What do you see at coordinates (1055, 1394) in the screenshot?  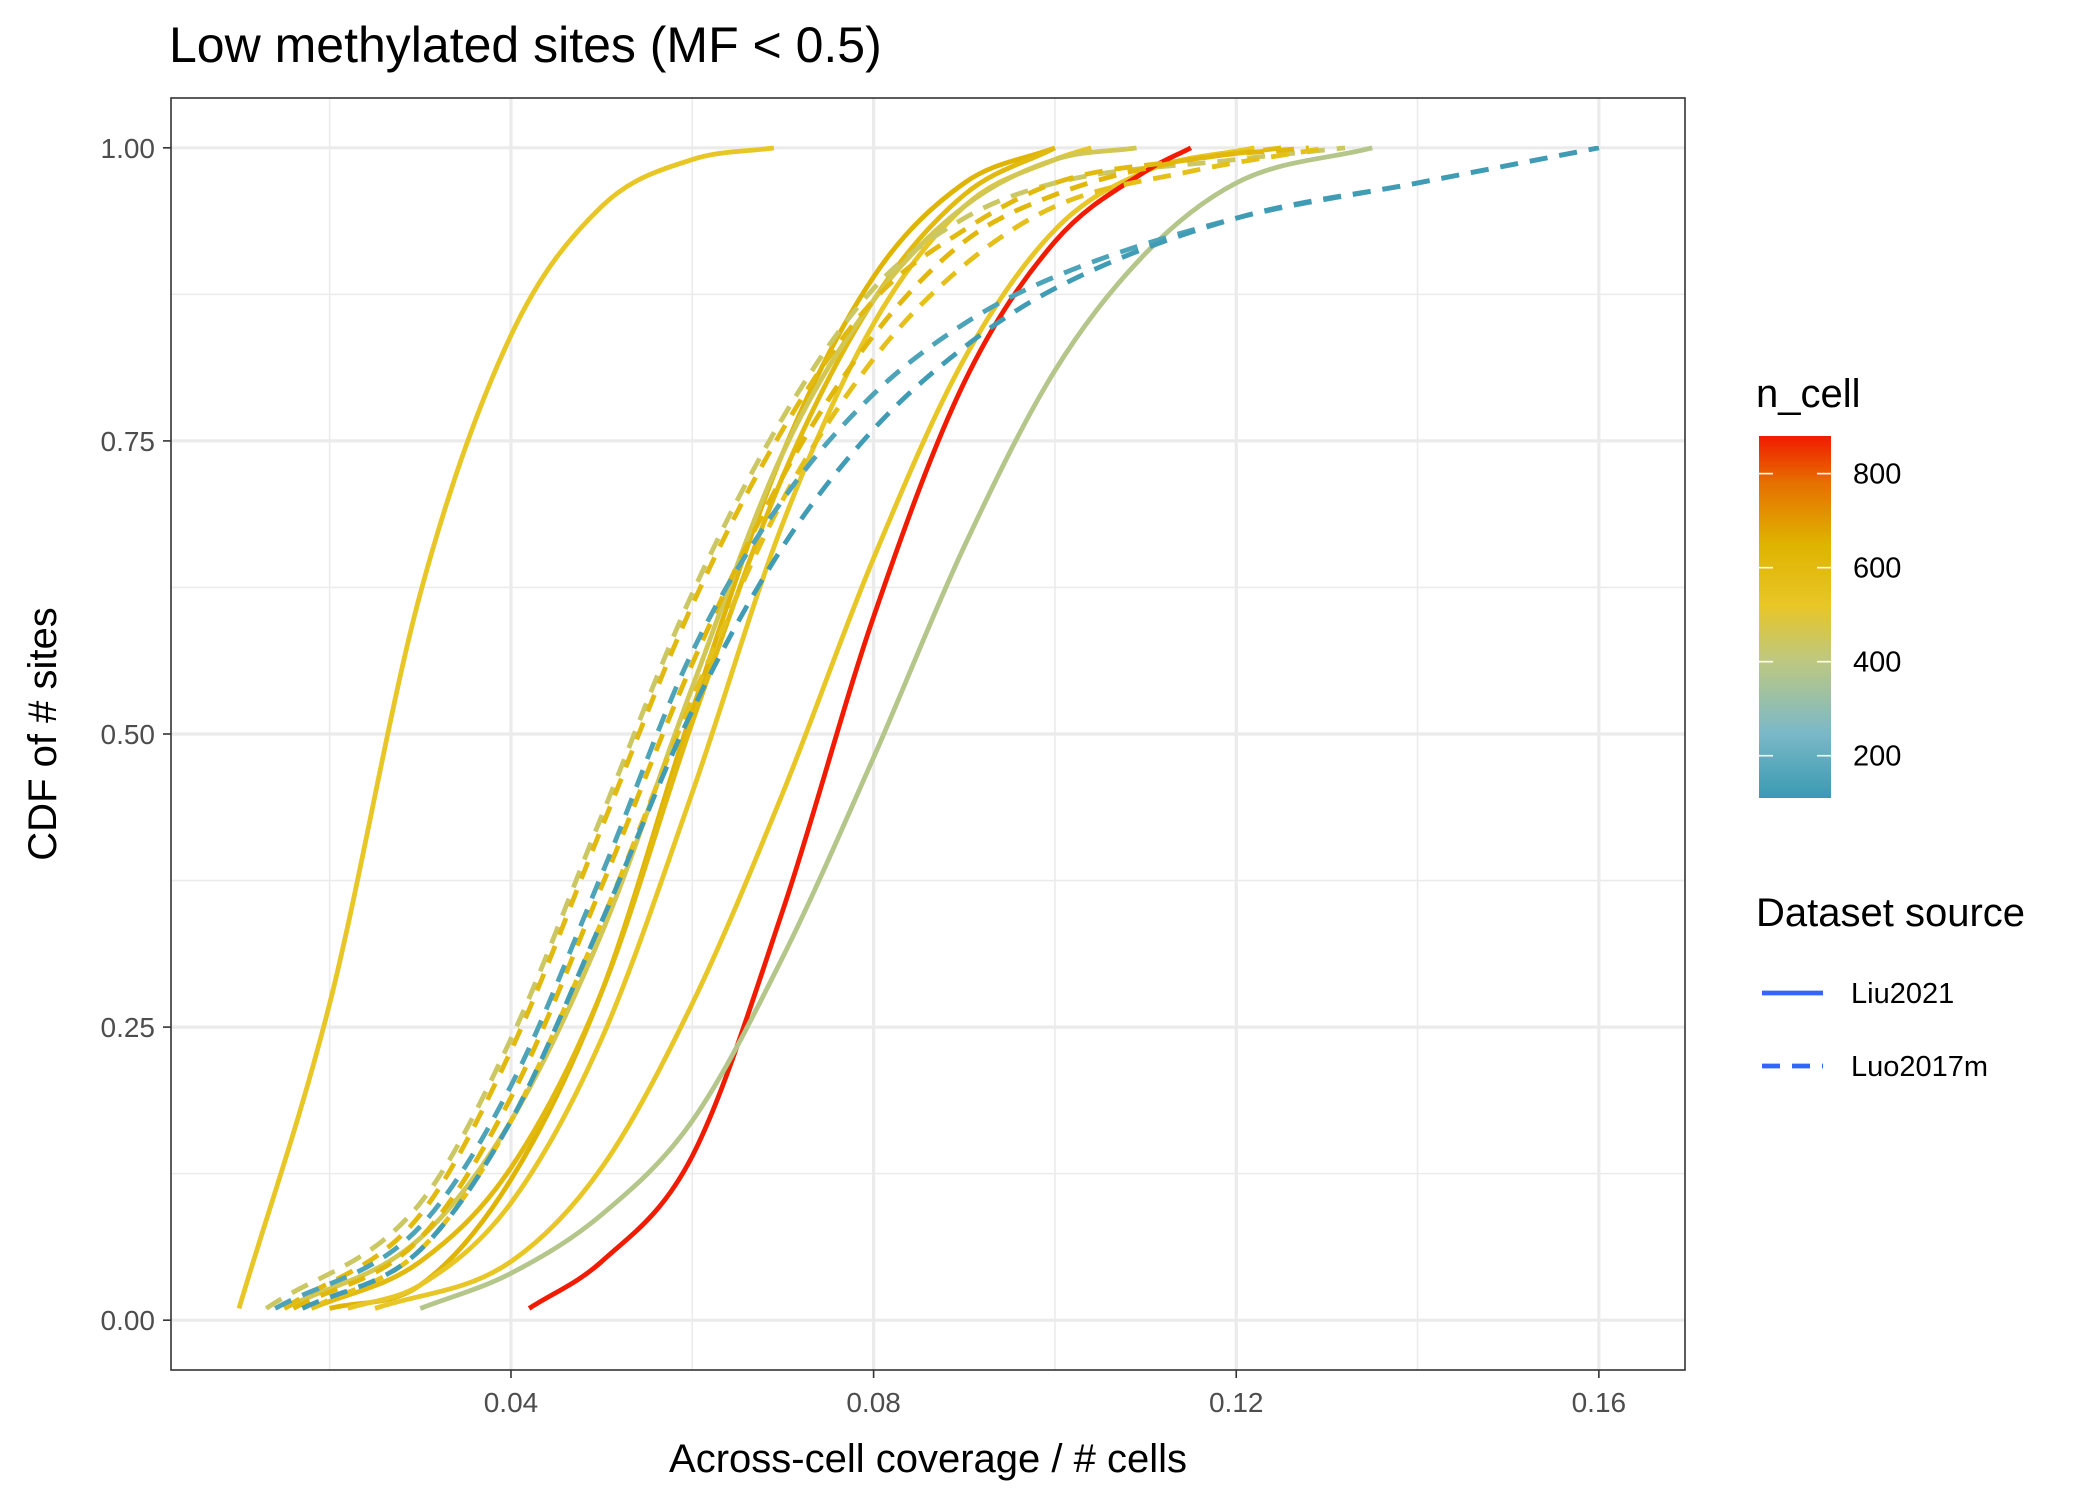 I see `x-axis: 0.04 0.08 0.12 0.16` at bounding box center [1055, 1394].